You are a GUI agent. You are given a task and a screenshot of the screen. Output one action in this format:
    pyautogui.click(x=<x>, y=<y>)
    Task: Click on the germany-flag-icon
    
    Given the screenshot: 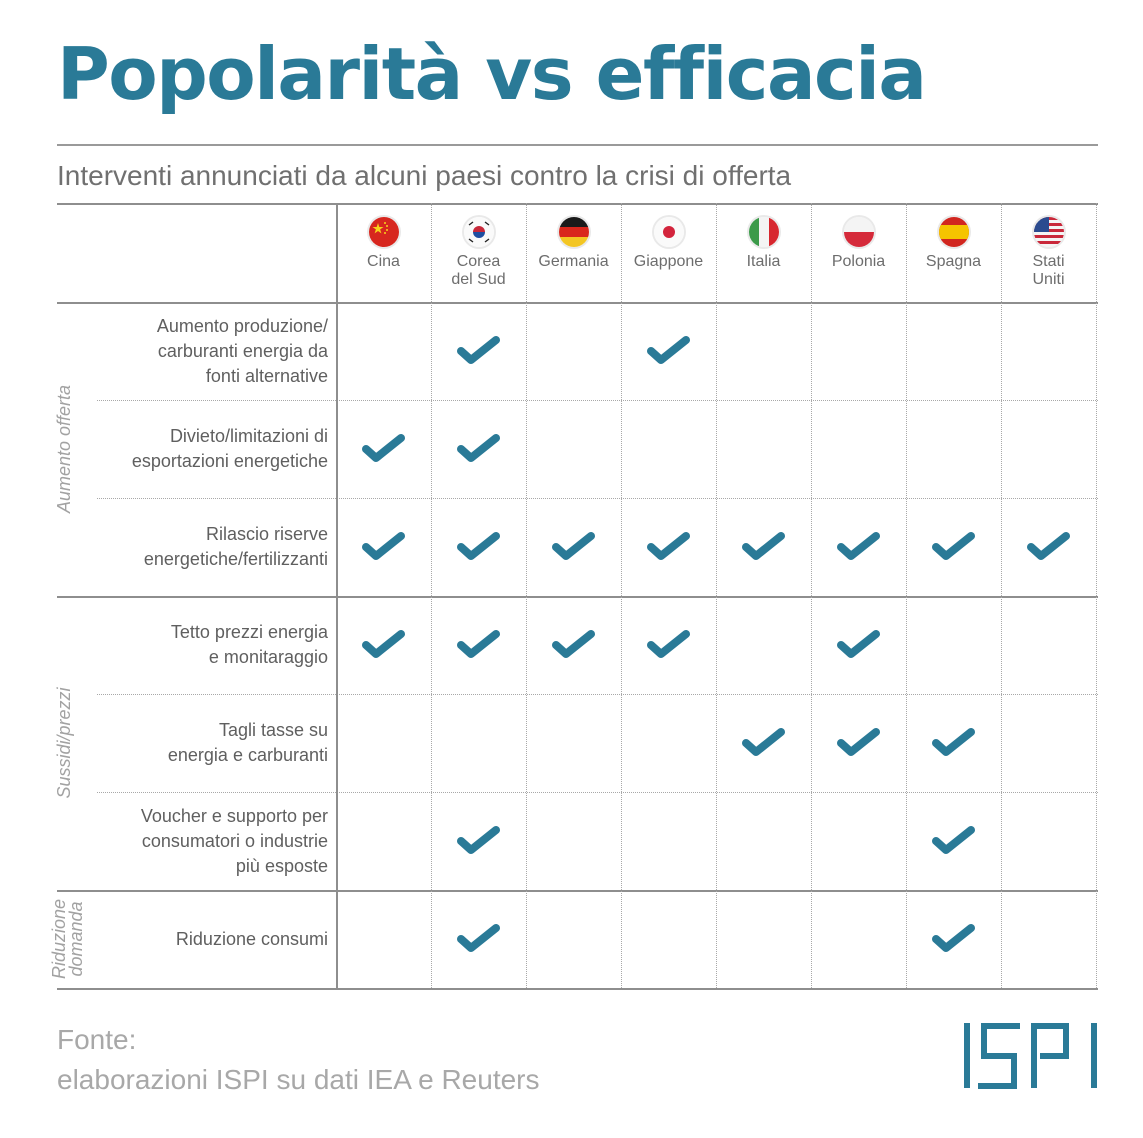 What is the action you would take?
    pyautogui.click(x=573, y=232)
    